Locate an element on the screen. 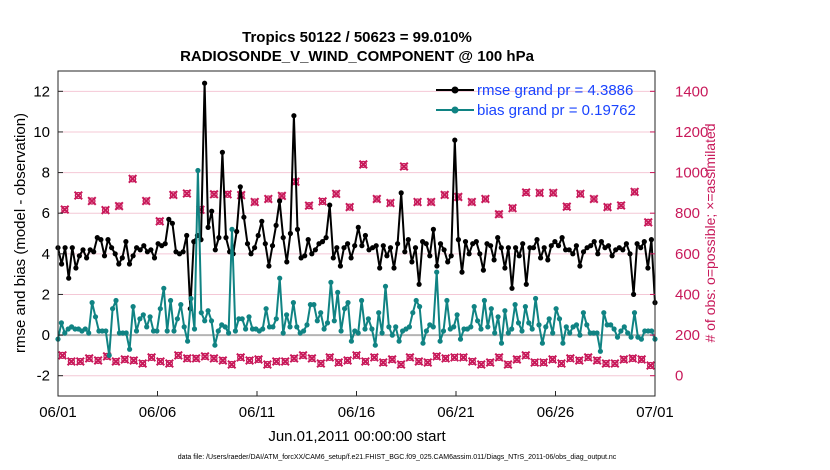 This screenshot has height=470, width=830. x-tick-label-06/26: 06/26 is located at coordinates (556, 412).